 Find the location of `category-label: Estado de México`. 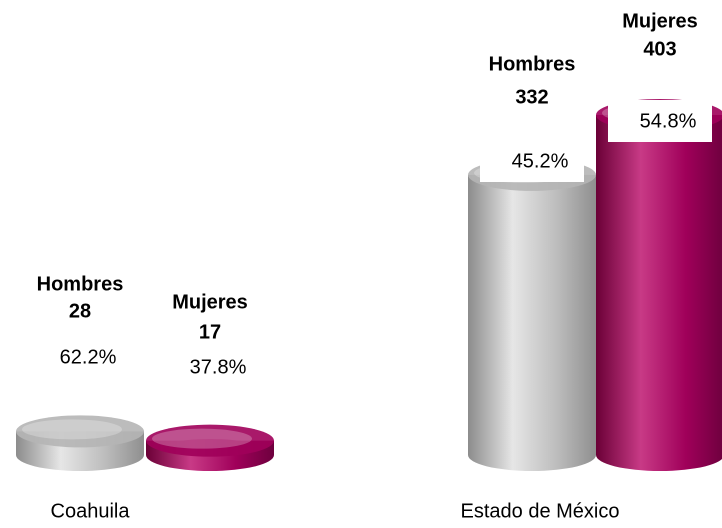

category-label: Estado de México is located at coordinates (540, 511).